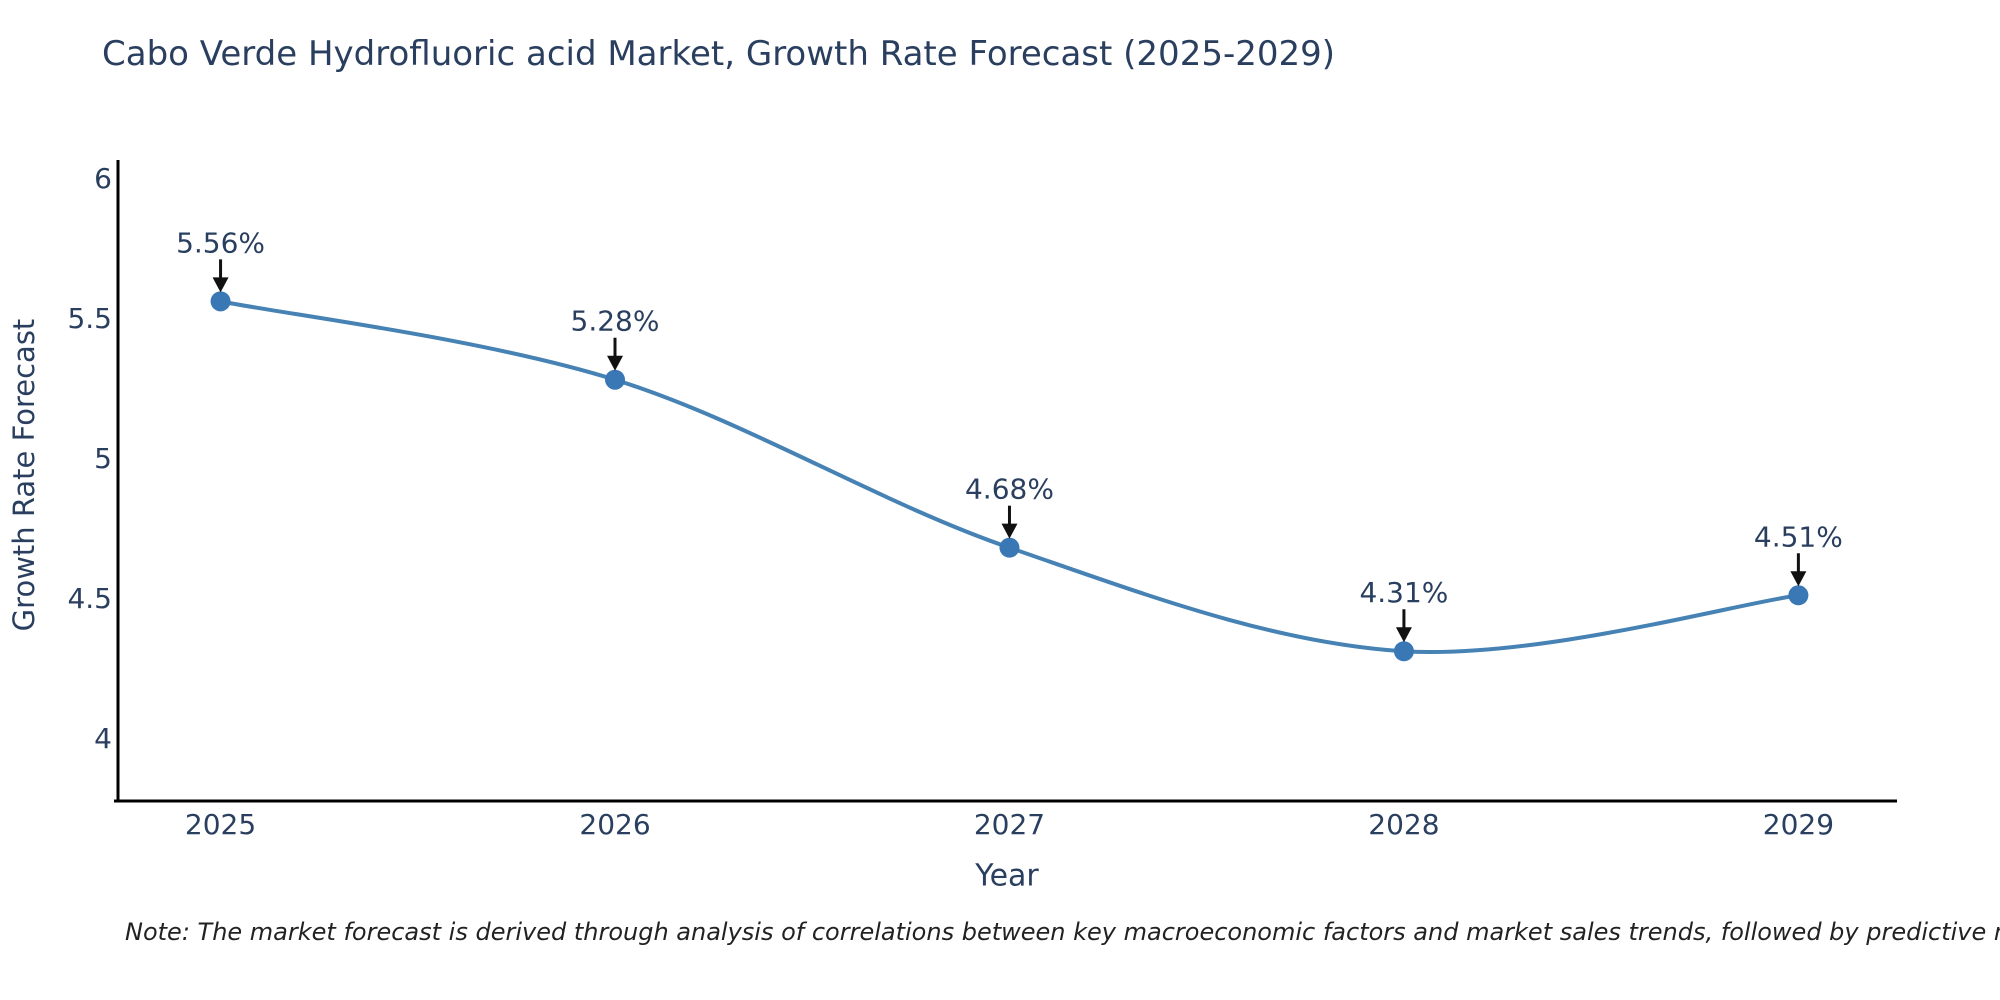  Describe the element at coordinates (1798, 824) in the screenshot. I see `x-tick-label: 2029` at that location.